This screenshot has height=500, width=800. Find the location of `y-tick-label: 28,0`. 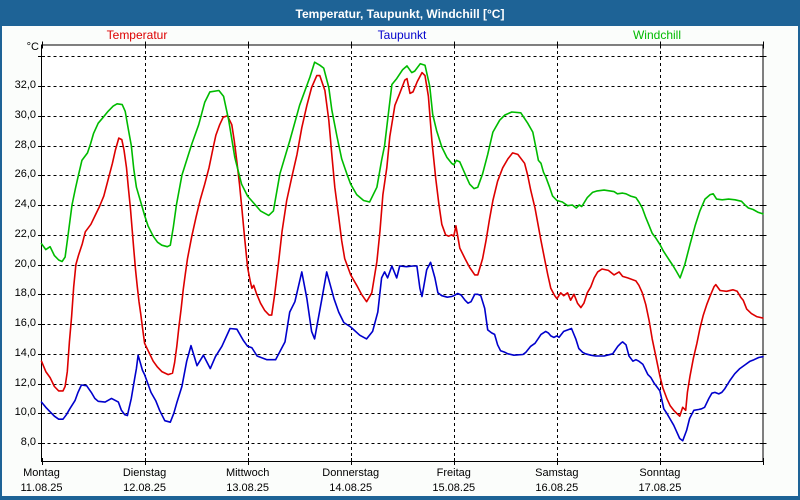

y-tick-label: 28,0 is located at coordinates (25, 144).